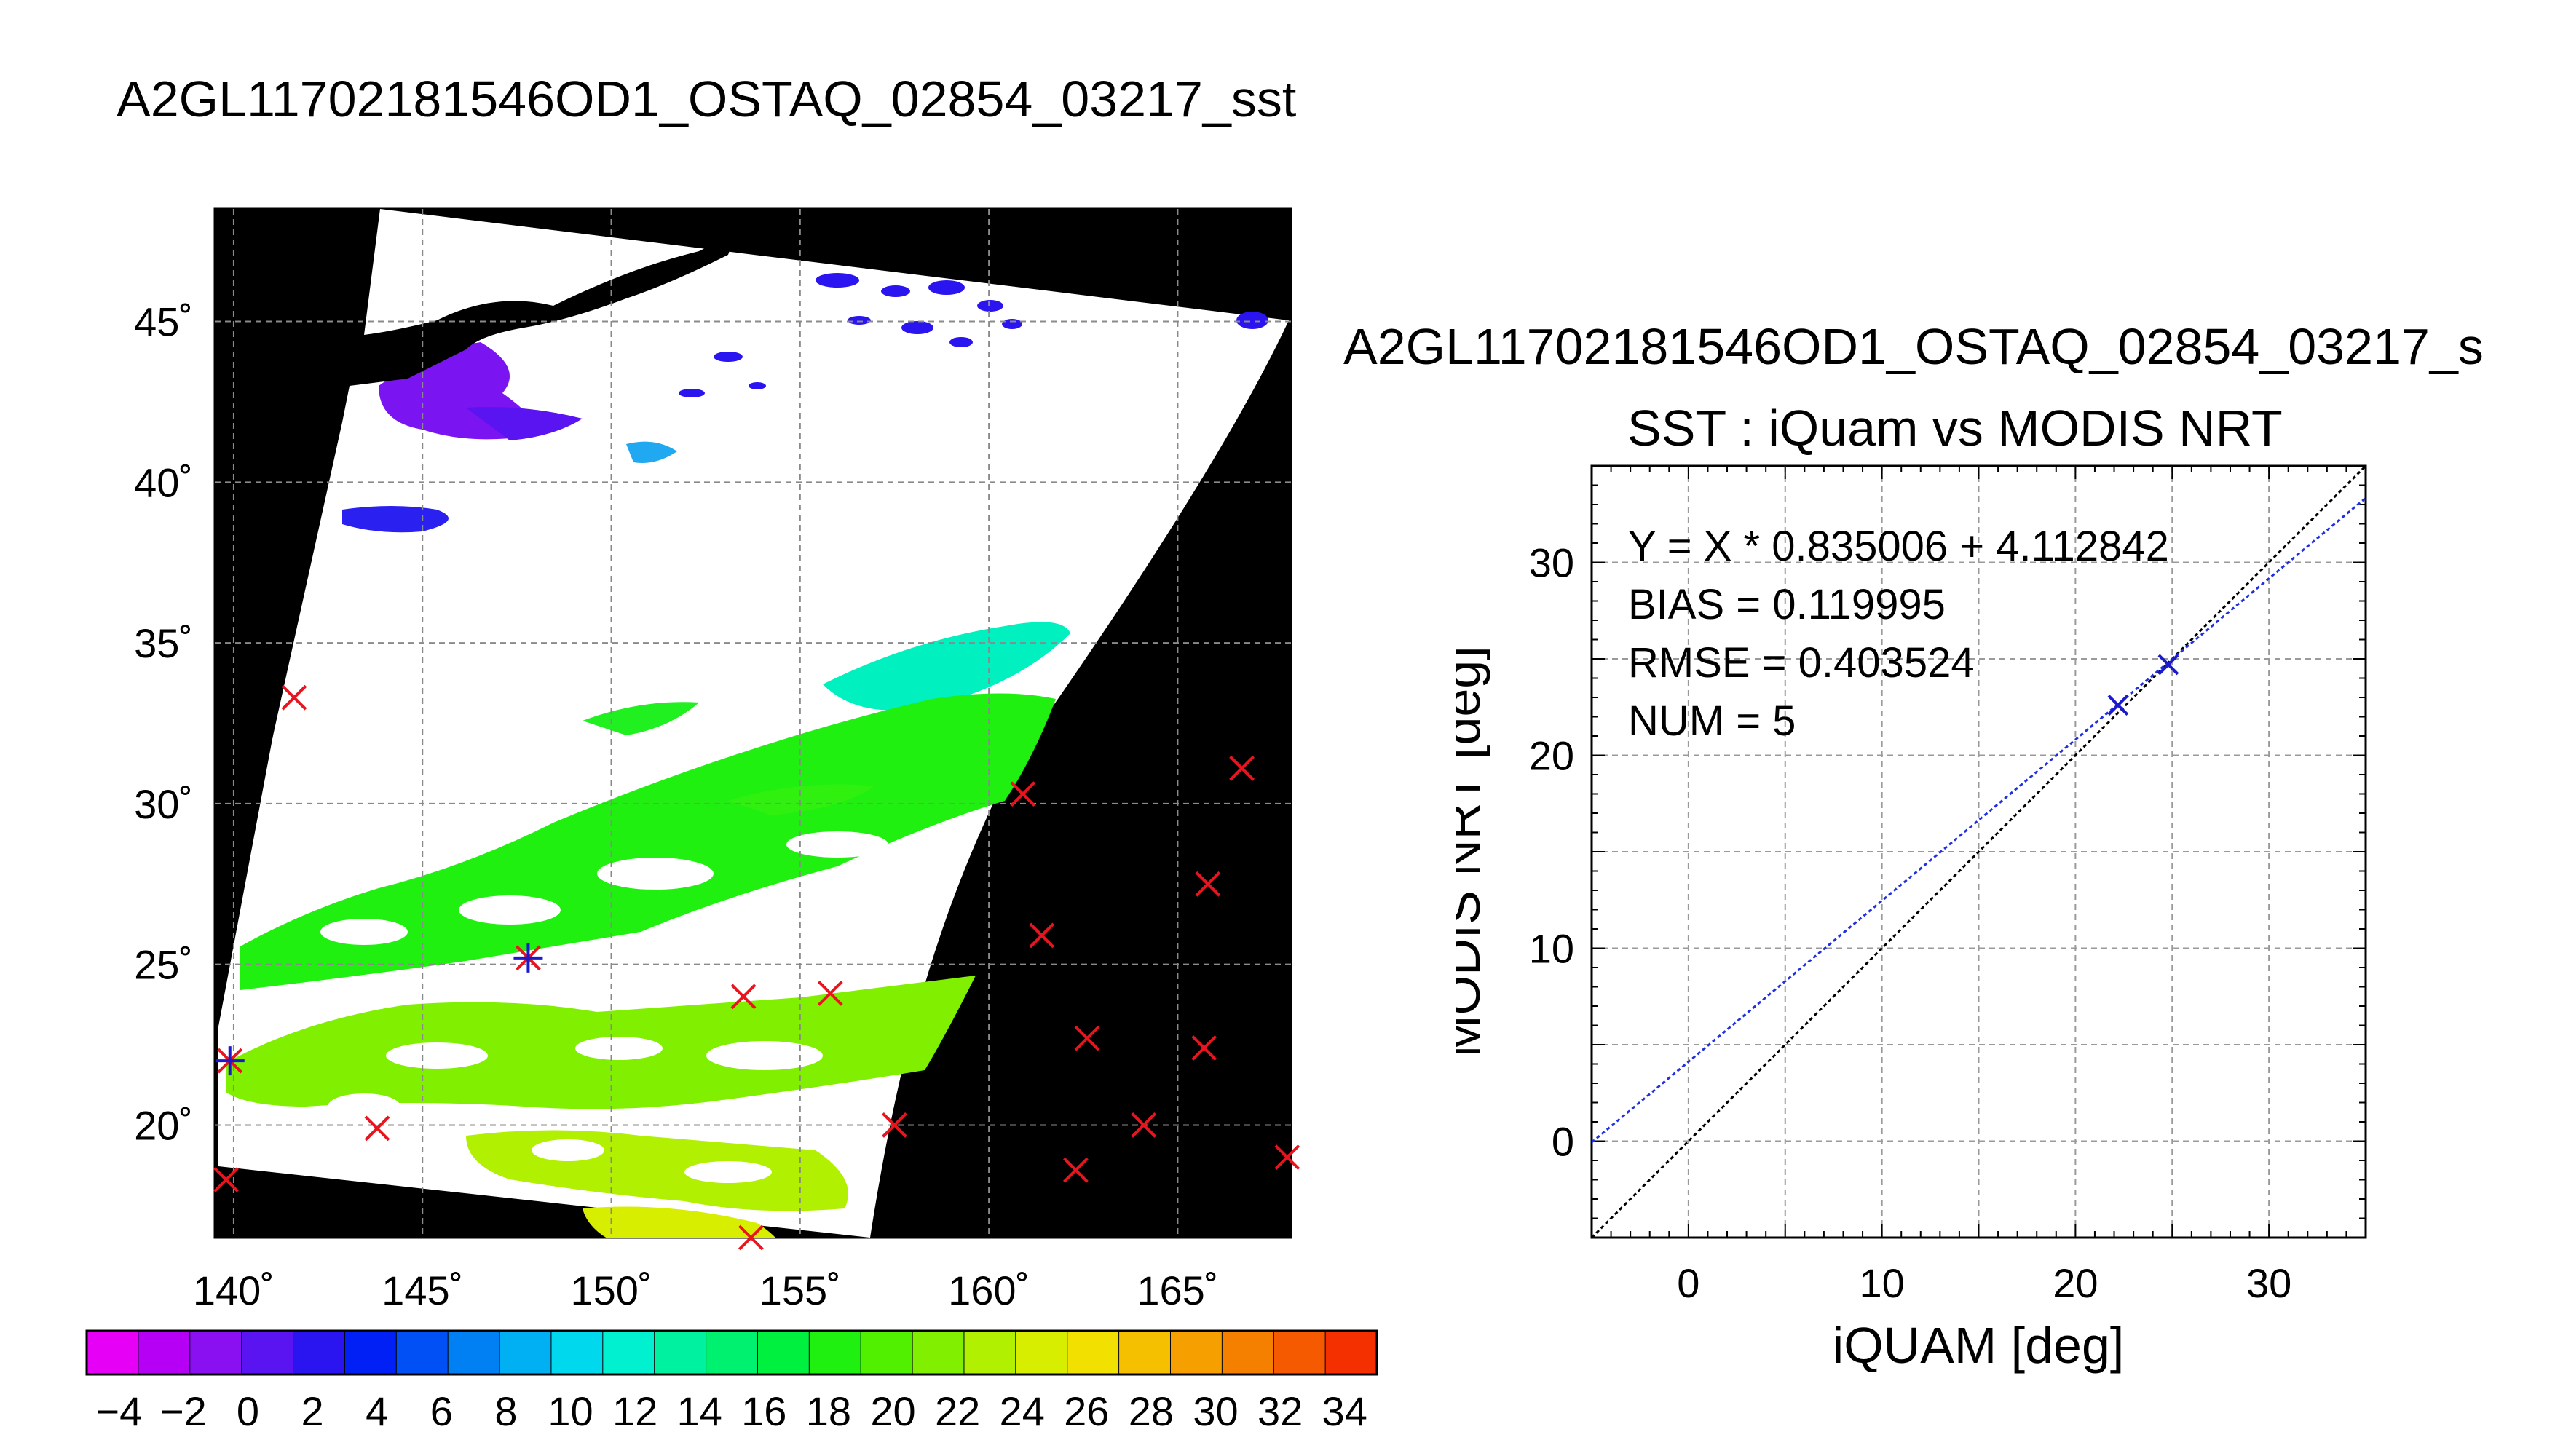 The width and height of the screenshot is (2555, 1456). Describe the element at coordinates (118, 1411) in the screenshot. I see `colorbar-tick-label: −4` at that location.